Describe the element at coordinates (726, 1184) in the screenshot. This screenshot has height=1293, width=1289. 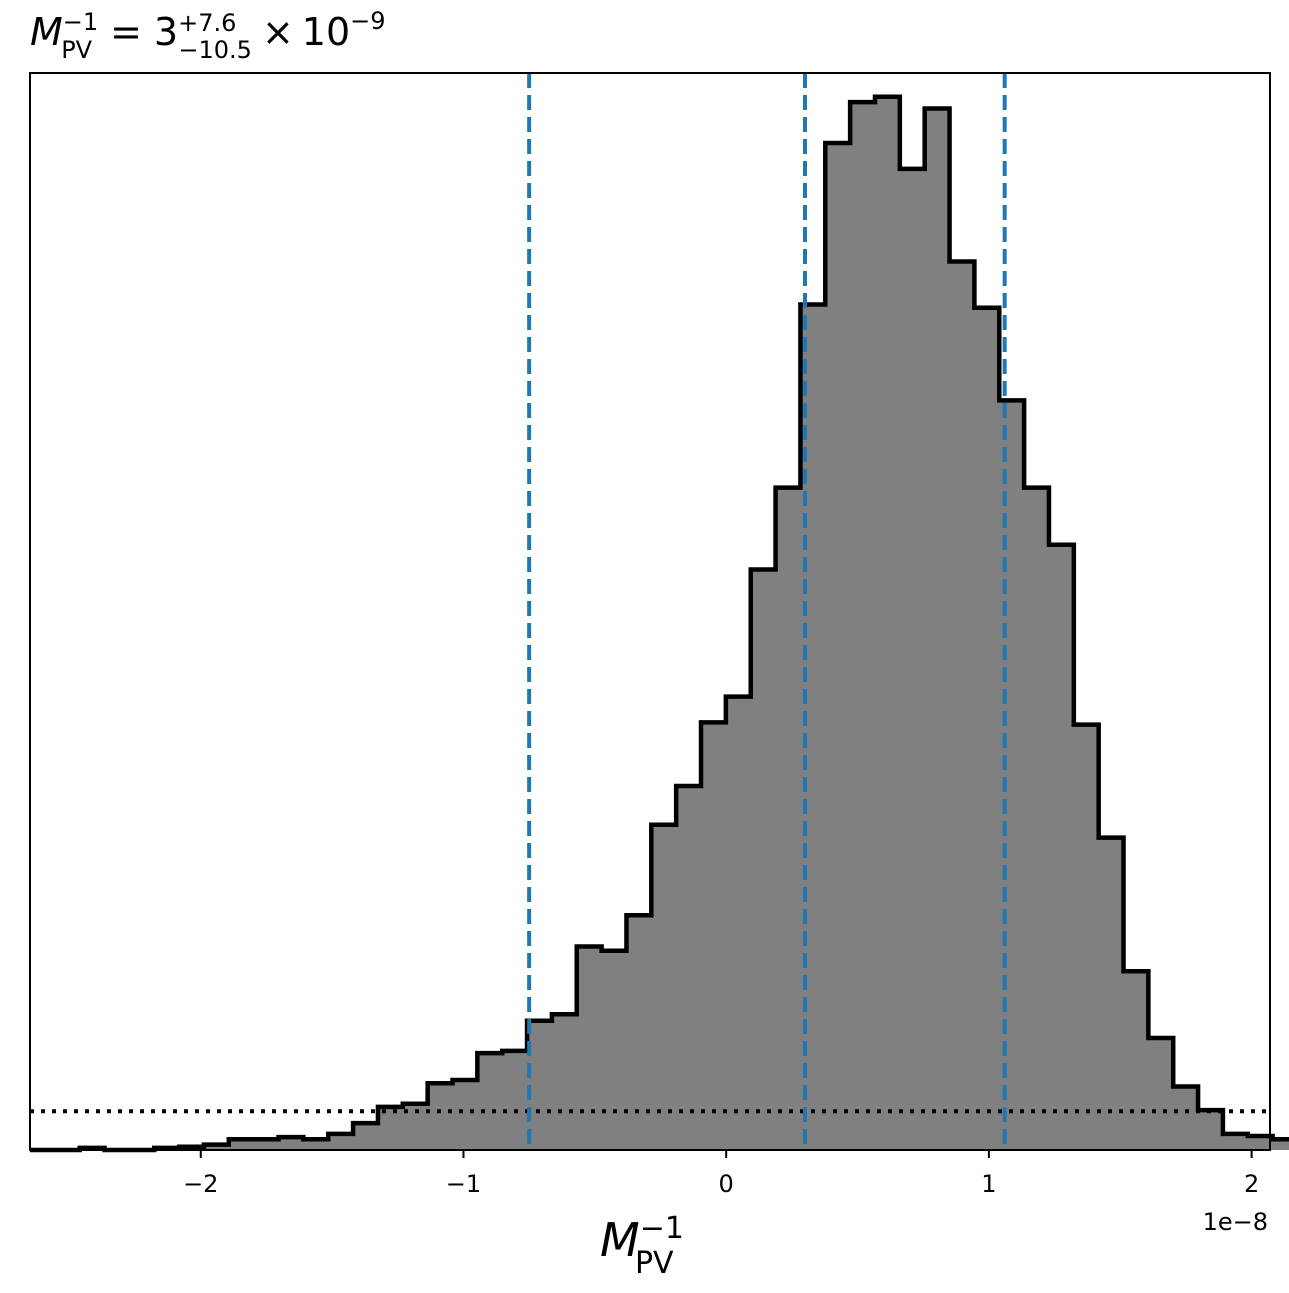
I see `x-tick-label: 0` at that location.